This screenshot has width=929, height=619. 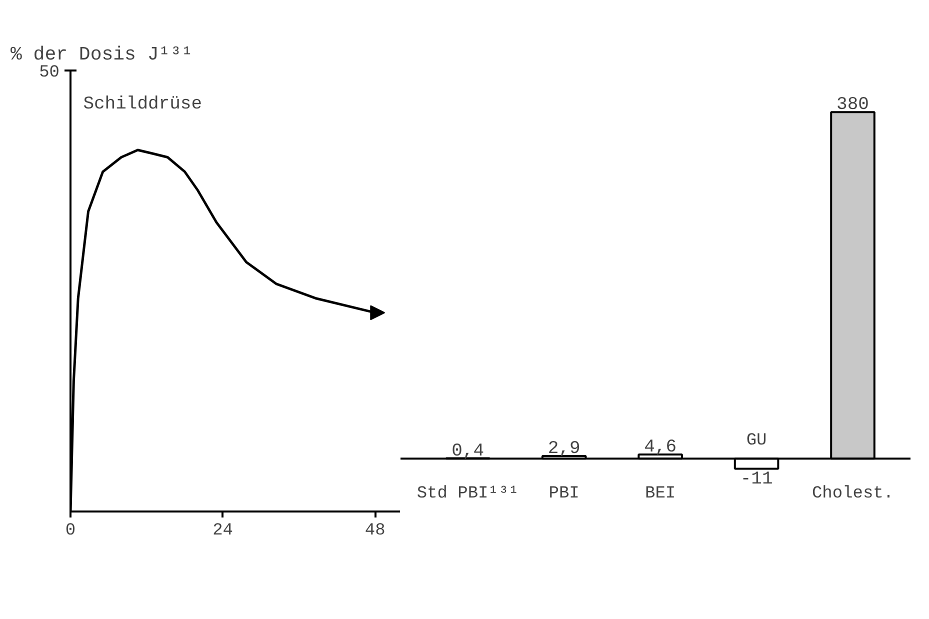 I want to click on x-tick-label: GU, so click(x=756, y=441).